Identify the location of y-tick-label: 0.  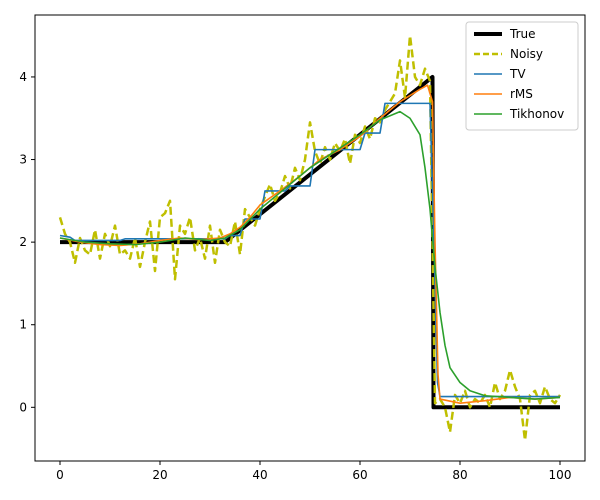
(23, 407).